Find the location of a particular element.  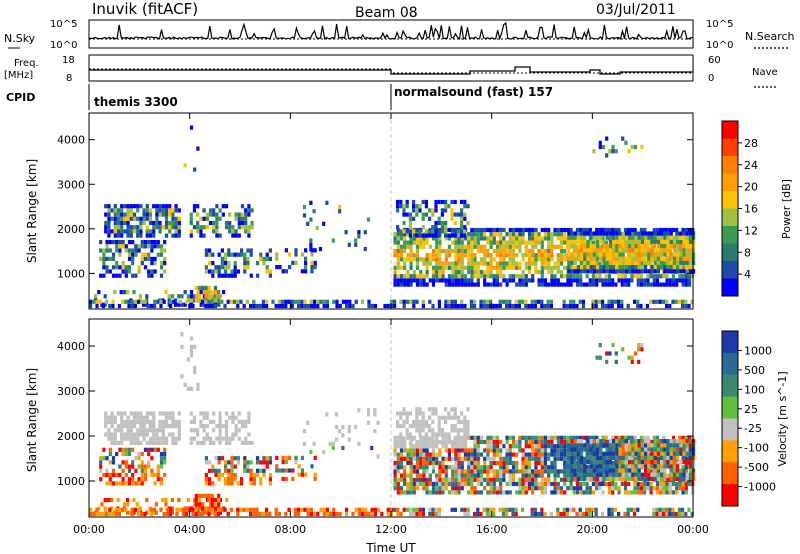

power-ytick-label: 3000 is located at coordinates (71, 184).